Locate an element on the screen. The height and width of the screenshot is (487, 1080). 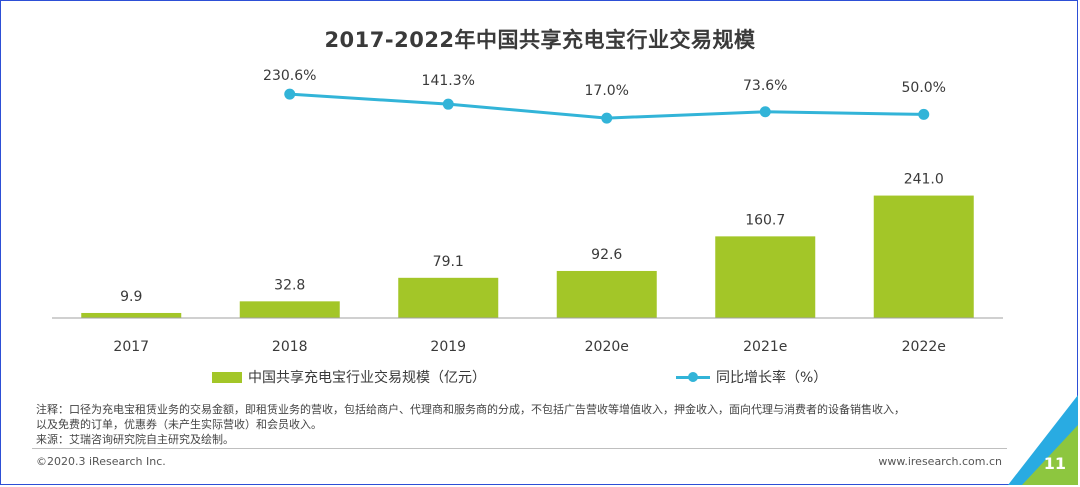
legend-line-swatch is located at coordinates (693, 377).